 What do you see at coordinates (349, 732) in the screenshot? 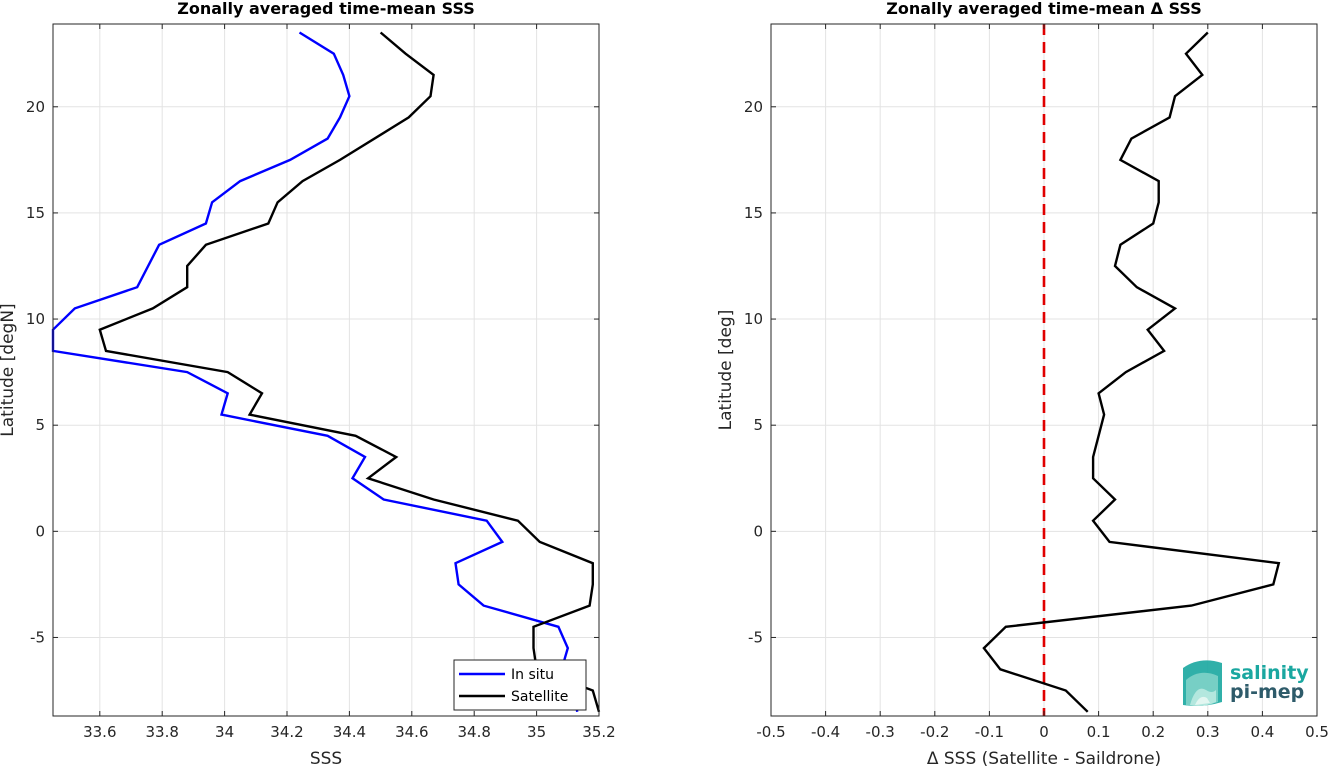
I see `x-tick-label: 34.4` at bounding box center [349, 732].